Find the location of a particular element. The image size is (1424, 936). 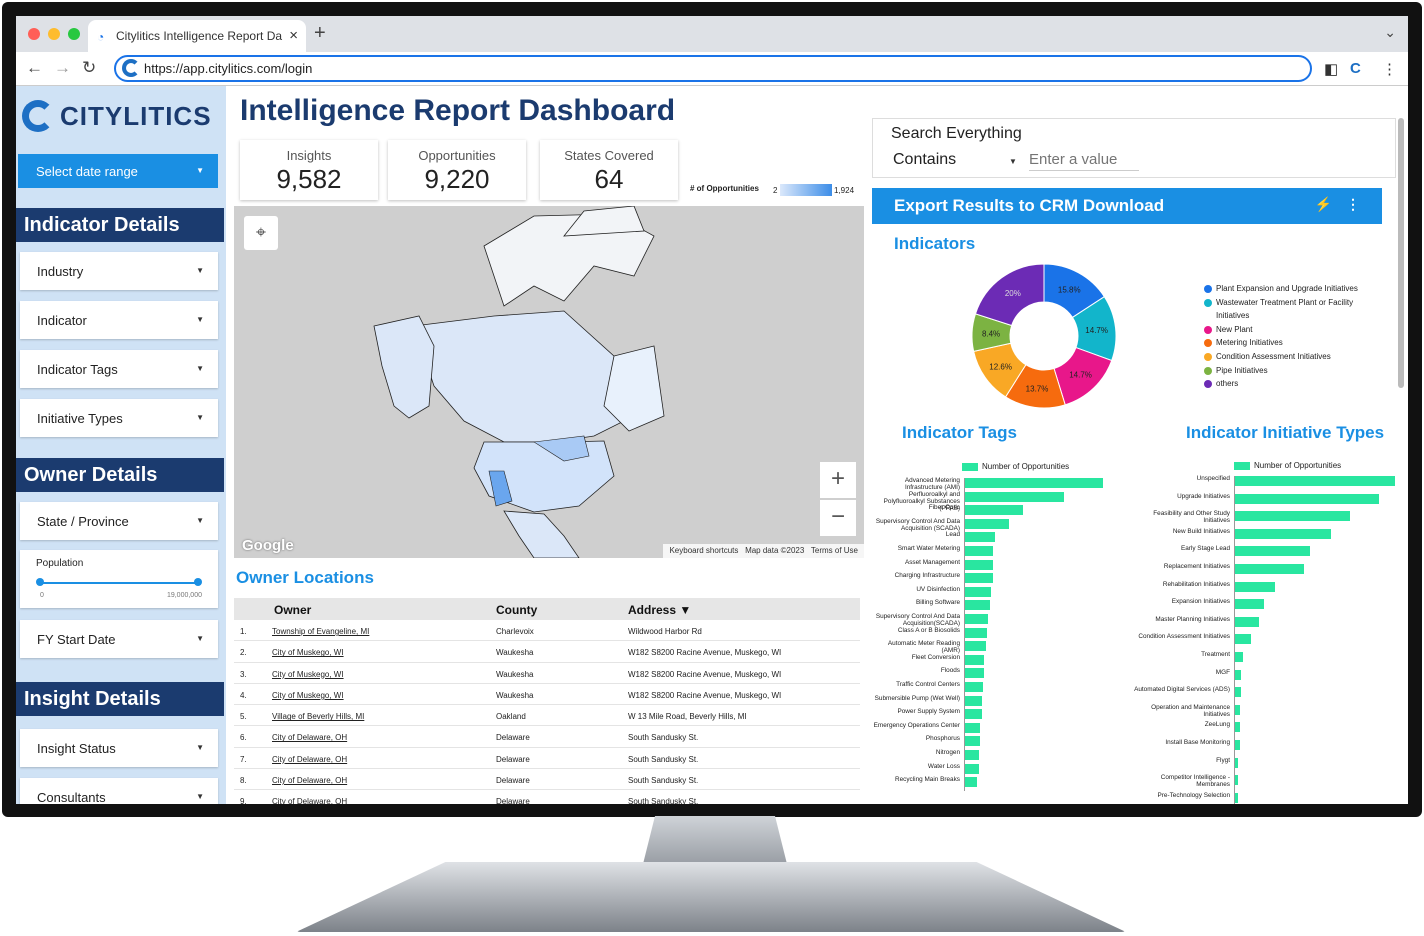

slider-max-handle is located at coordinates (198, 582).